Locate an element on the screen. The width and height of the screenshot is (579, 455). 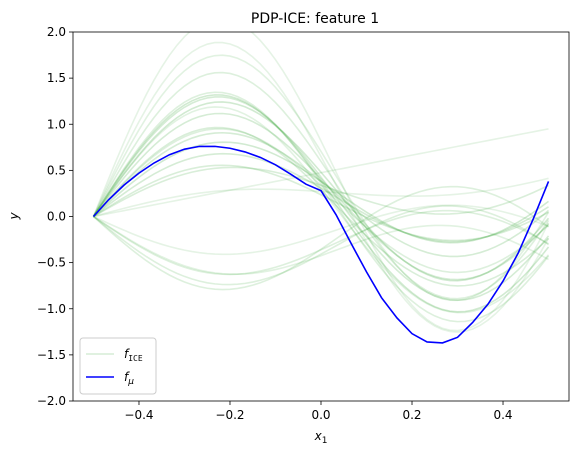
y-tick-label: 1.5 is located at coordinates (56, 78).